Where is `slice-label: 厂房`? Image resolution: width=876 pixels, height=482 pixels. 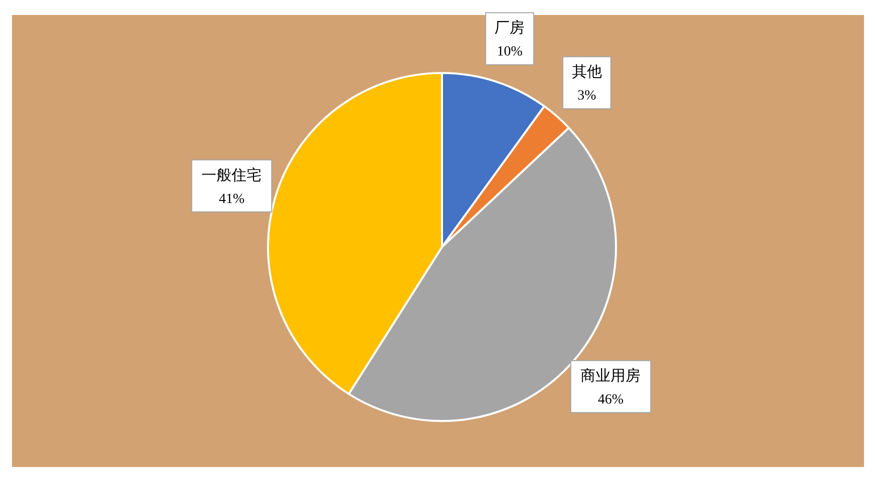
slice-label: 厂房 is located at coordinates (509, 27).